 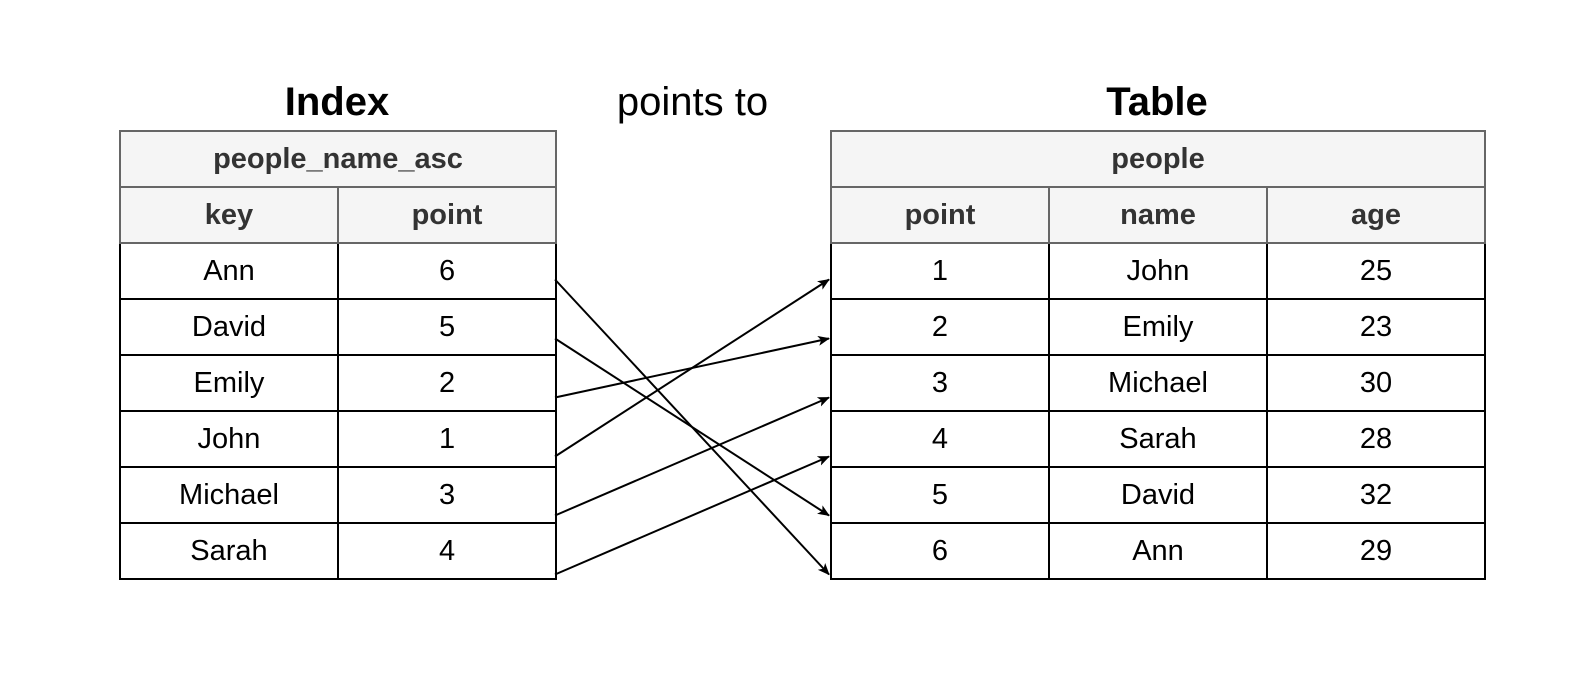 I want to click on index-row: Michael 3, so click(x=338, y=495).